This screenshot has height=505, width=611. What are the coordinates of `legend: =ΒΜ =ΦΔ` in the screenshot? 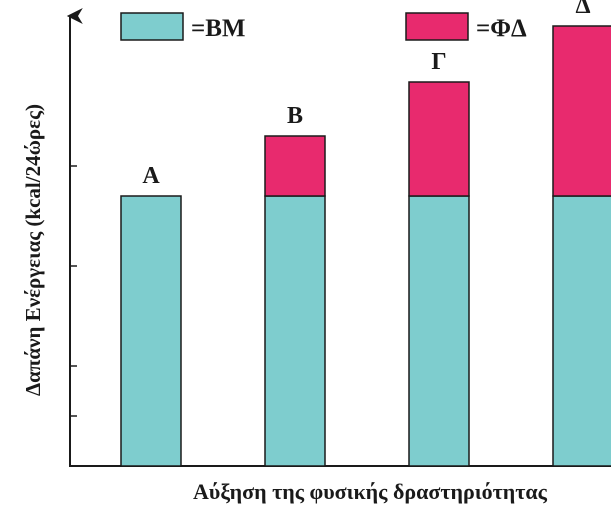 It's located at (323, 27).